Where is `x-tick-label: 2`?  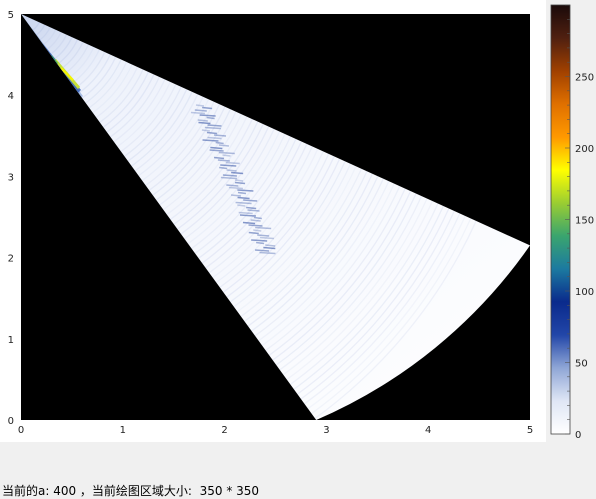 x-tick-label: 2 is located at coordinates (224, 430).